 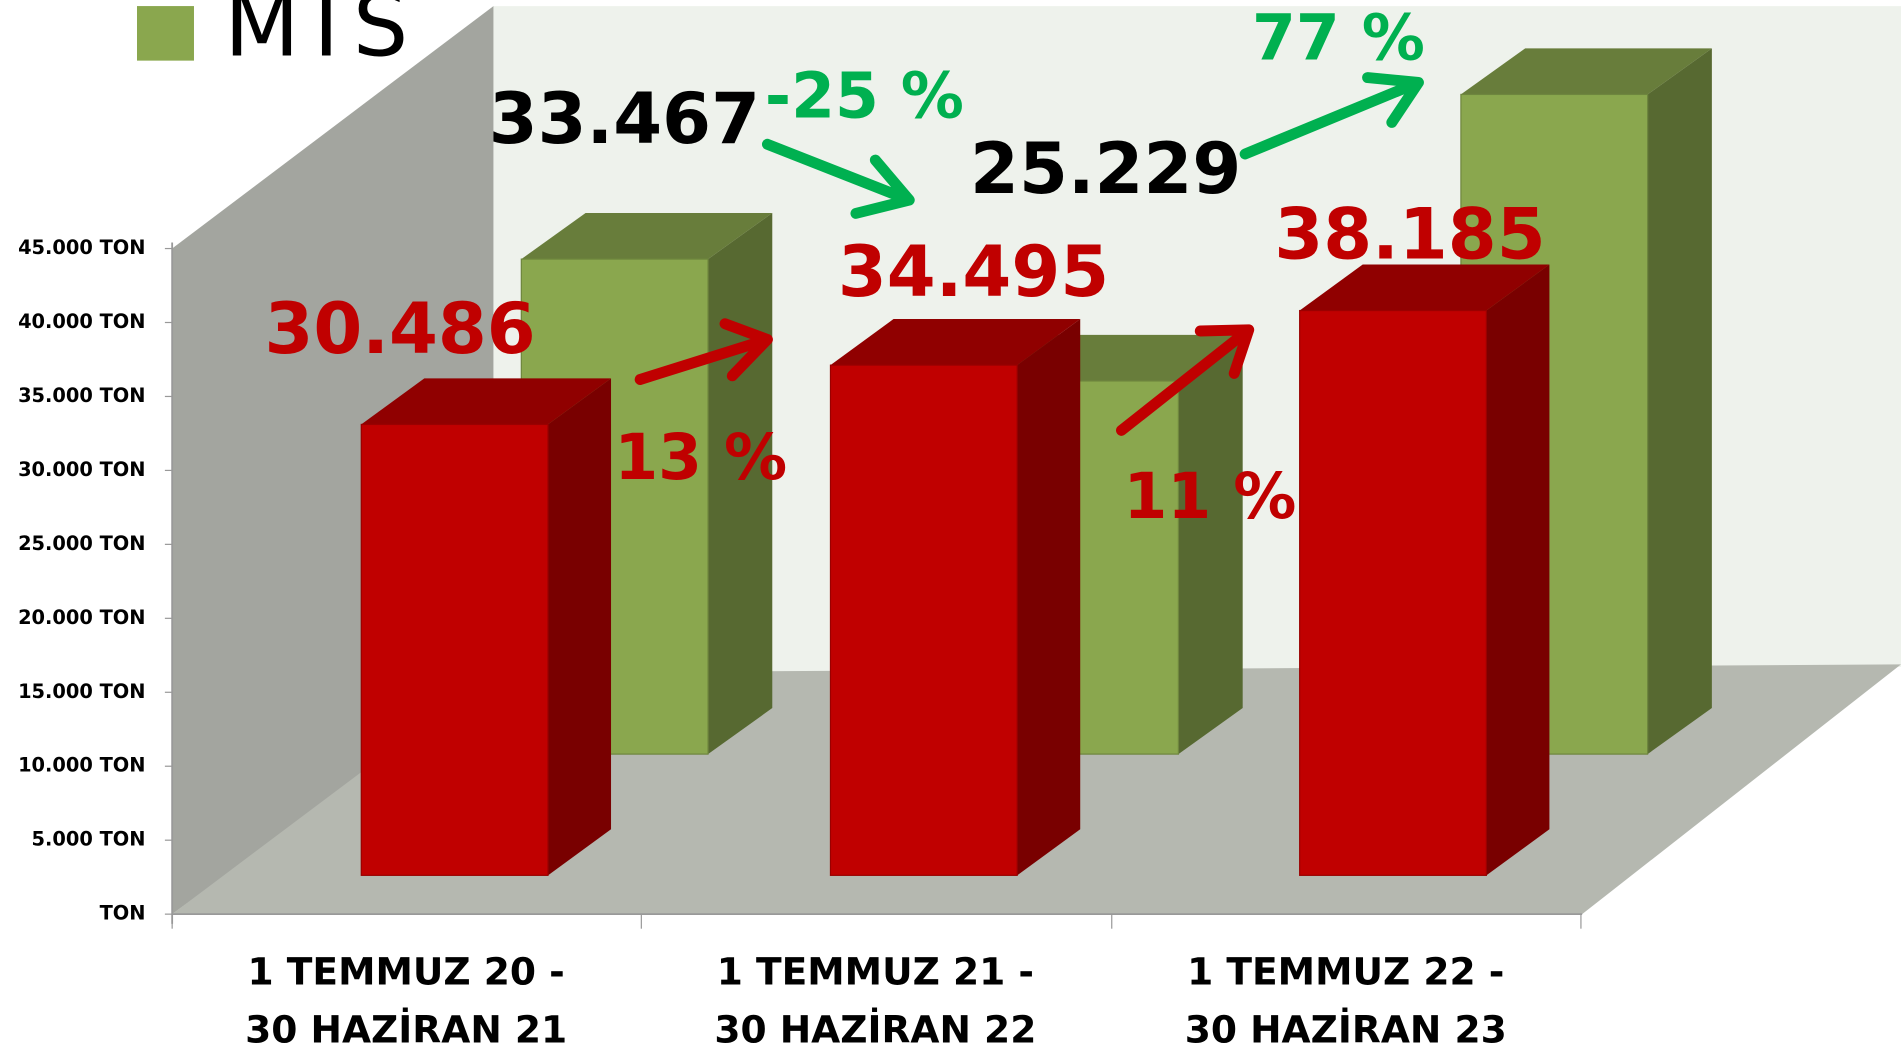 I want to click on x-tick-label: 1 TEMMUZ 21 - 30 HAZİRAN 22, so click(x=875, y=1001).